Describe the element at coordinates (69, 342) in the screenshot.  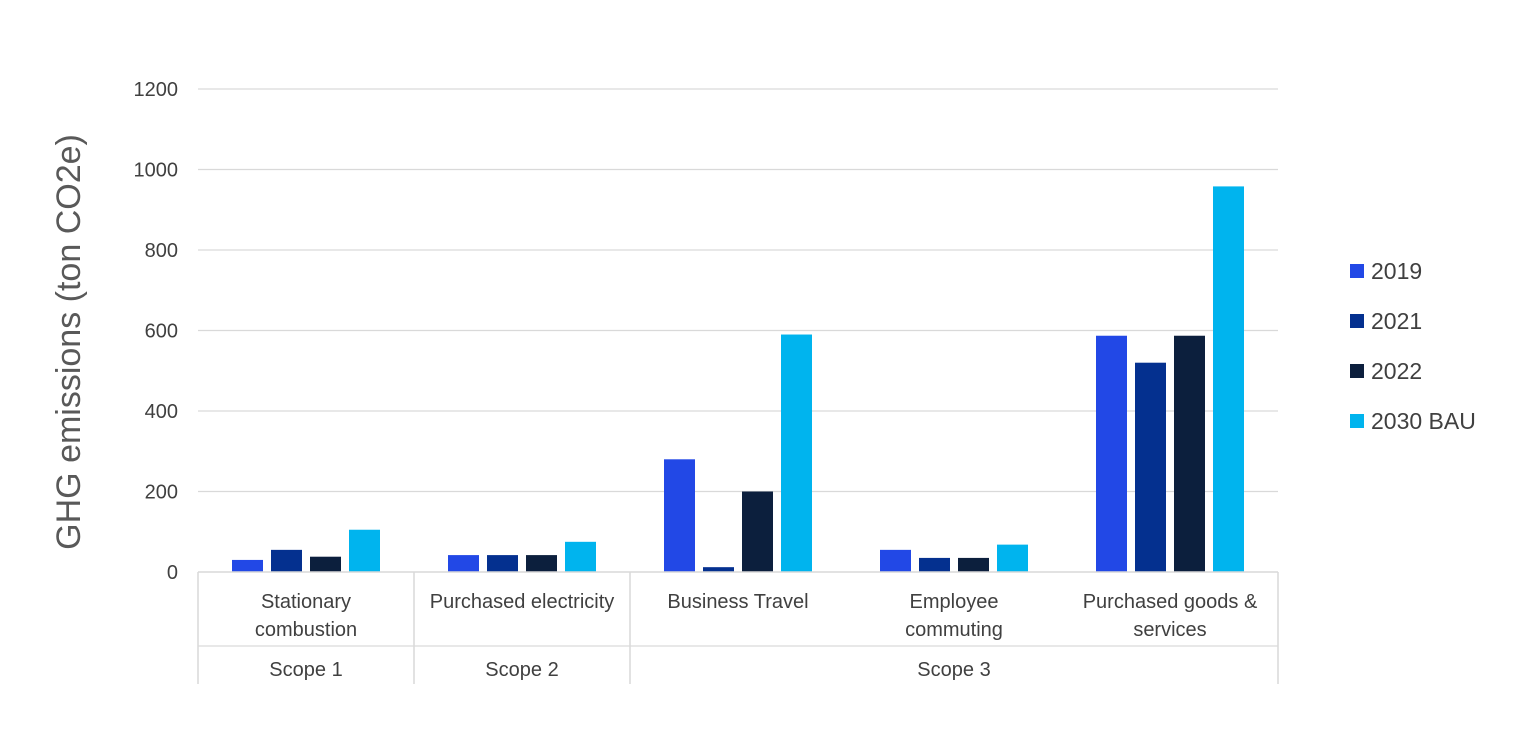
I see `y-axis-label: GHG emissions (ton CO2e)` at that location.